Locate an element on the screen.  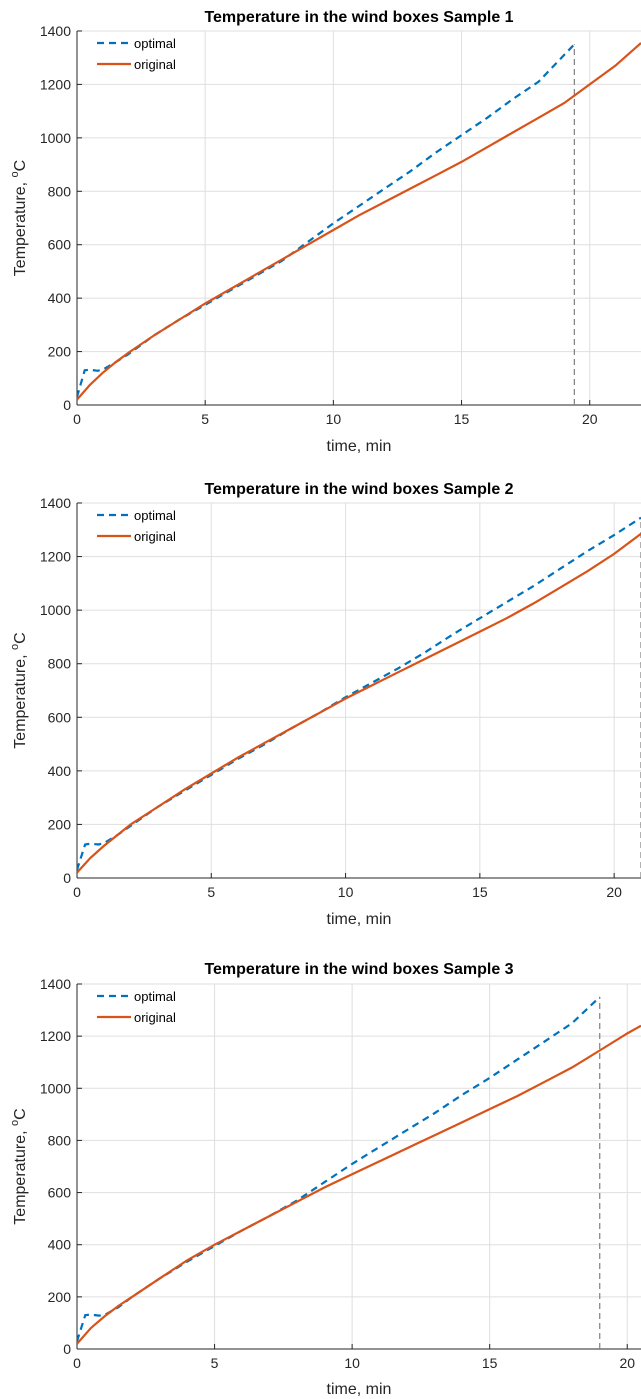
chart-title: Temperature in the wind boxes Sample 1 is located at coordinates (358, 17).